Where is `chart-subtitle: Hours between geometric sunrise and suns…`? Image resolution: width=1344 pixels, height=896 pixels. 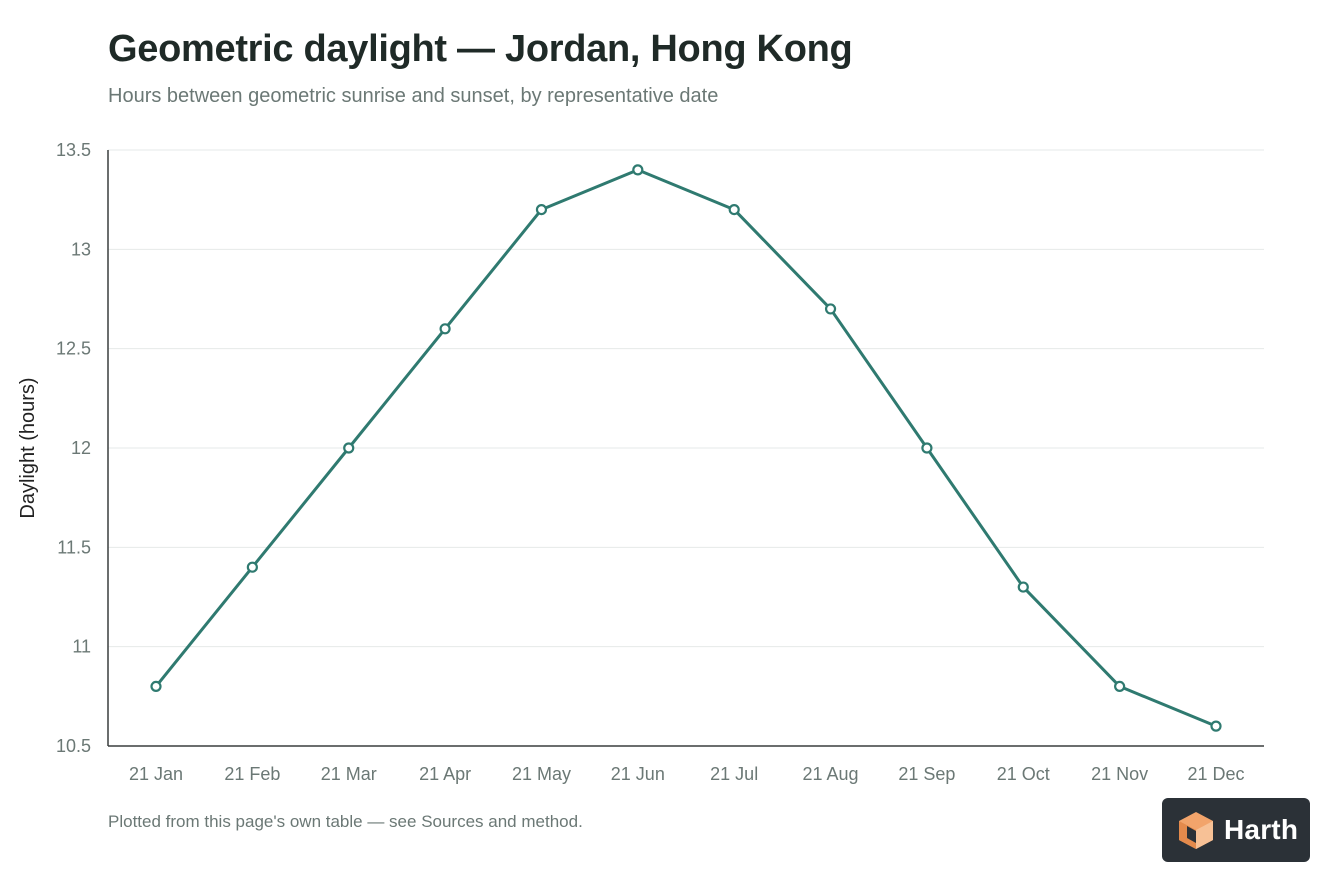 chart-subtitle: Hours between geometric sunrise and suns… is located at coordinates (413, 96).